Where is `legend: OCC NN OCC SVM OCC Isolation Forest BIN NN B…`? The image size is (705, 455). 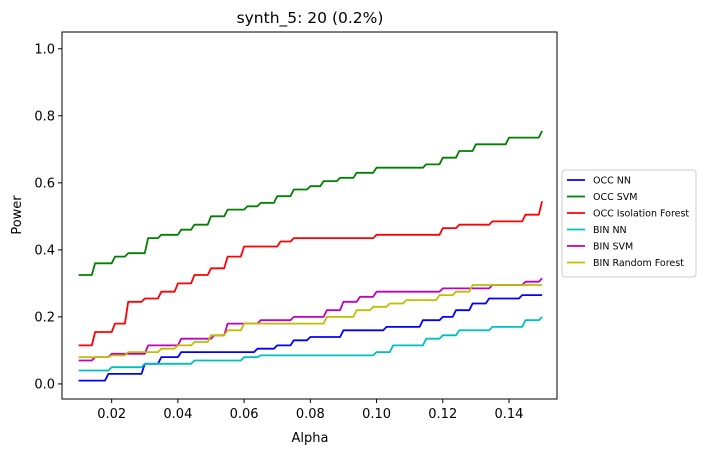 legend: OCC NN OCC SVM OCC Isolation Forest BIN NN B… is located at coordinates (629, 223).